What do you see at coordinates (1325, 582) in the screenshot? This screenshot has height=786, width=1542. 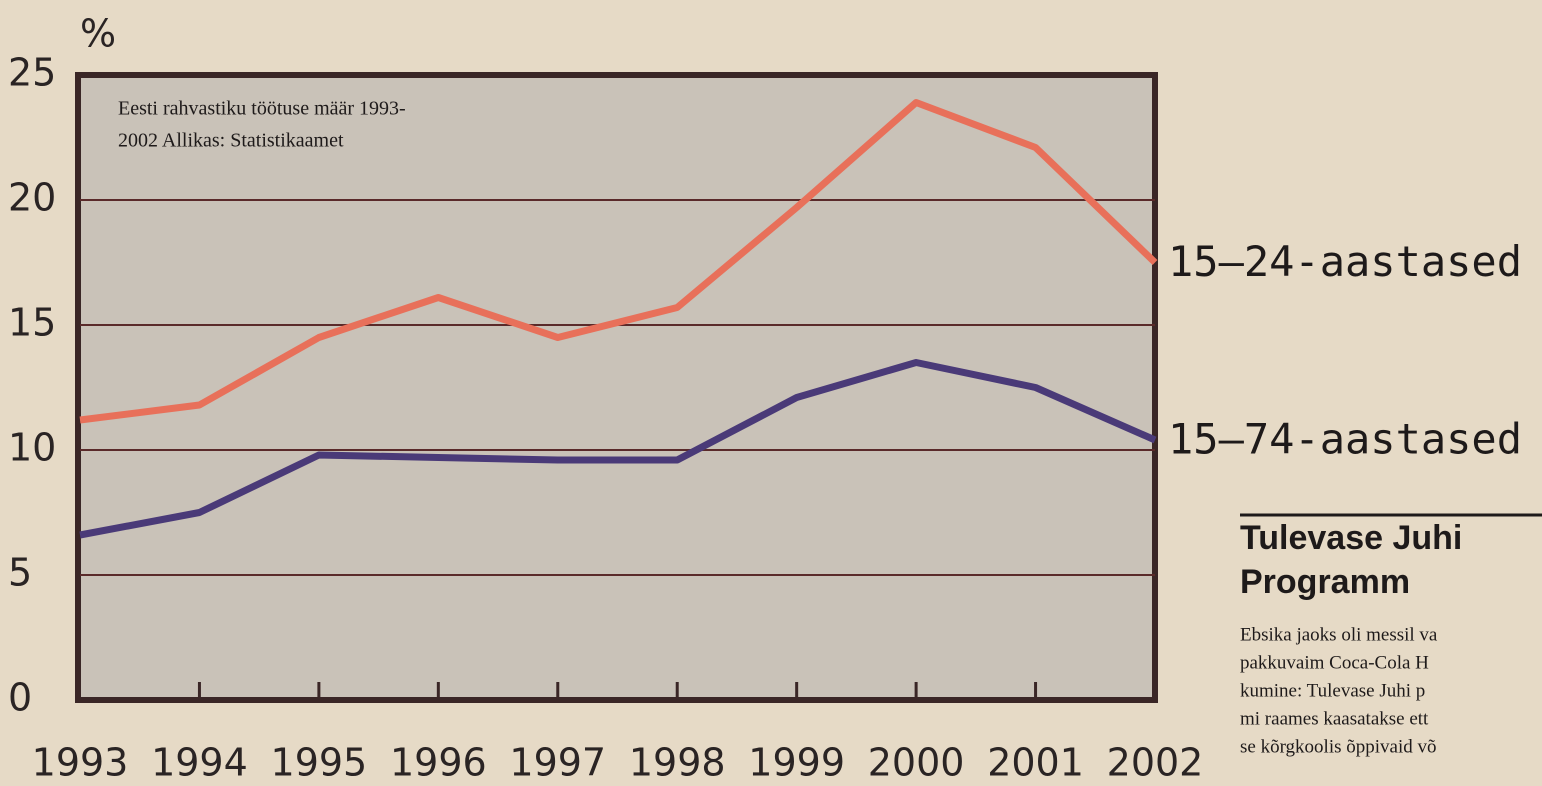 I see `sidebar-heading: Programm` at bounding box center [1325, 582].